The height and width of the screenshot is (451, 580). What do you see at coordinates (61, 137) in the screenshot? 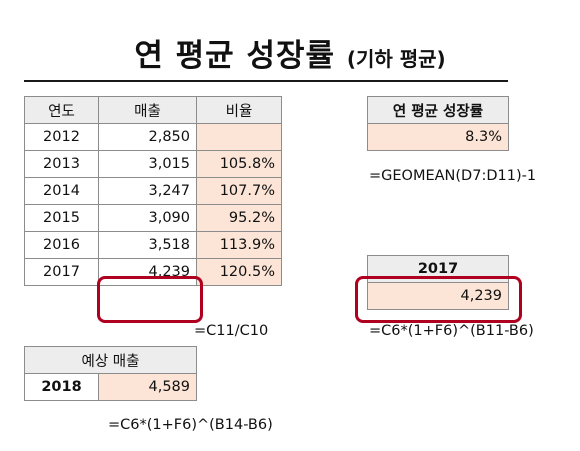
I see `cell-year: 2012` at bounding box center [61, 137].